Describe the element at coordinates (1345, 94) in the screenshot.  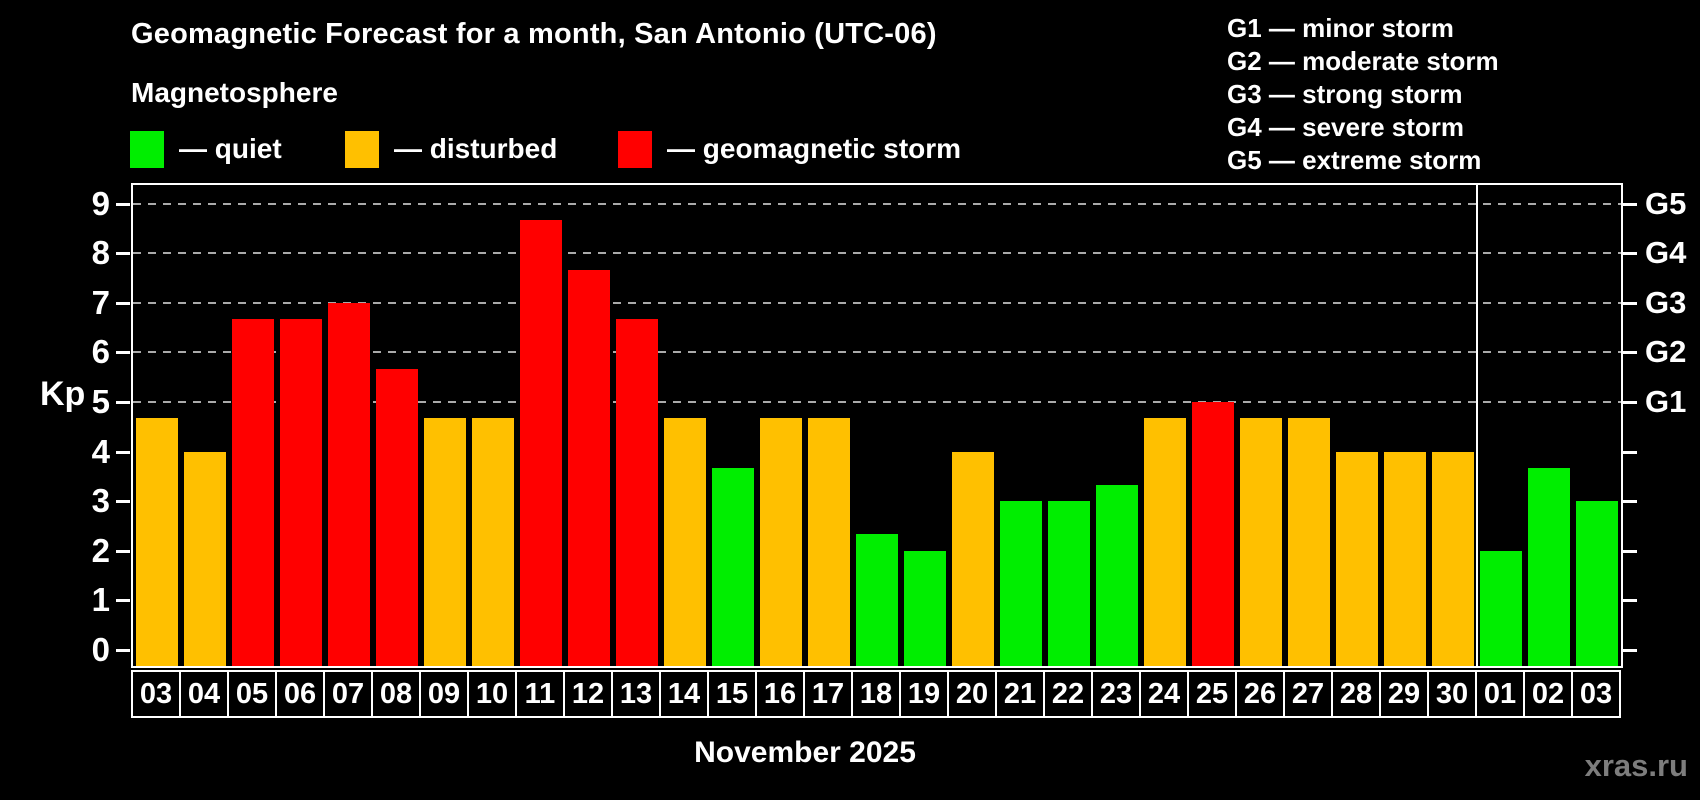
I see `g3-legend-line: G3 — strong storm` at that location.